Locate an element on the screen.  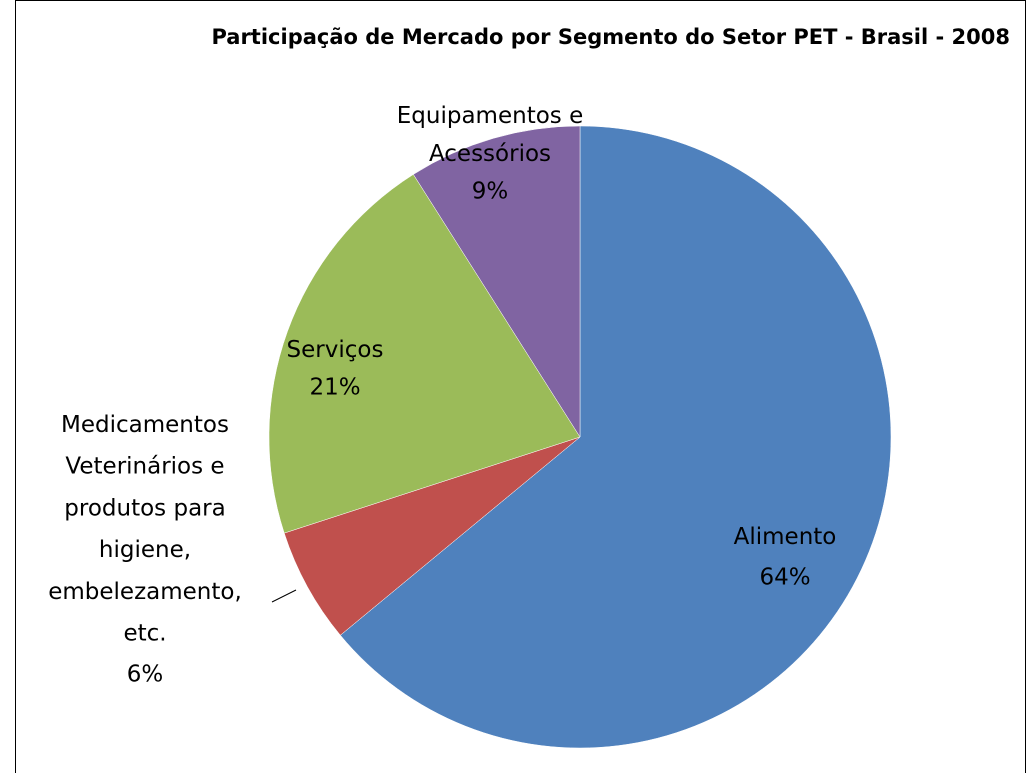
value-label: 9% is located at coordinates (490, 192).